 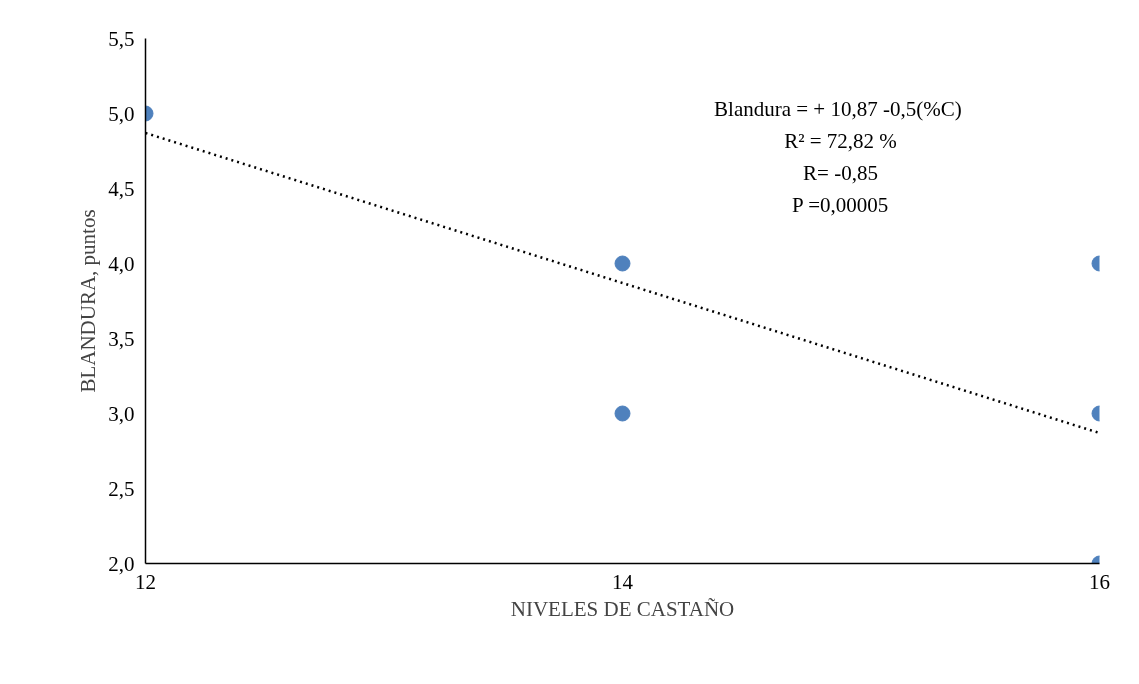 What do you see at coordinates (838, 108) in the screenshot?
I see `annotation: Blandura = + 10,87 -0,5(%C)` at bounding box center [838, 108].